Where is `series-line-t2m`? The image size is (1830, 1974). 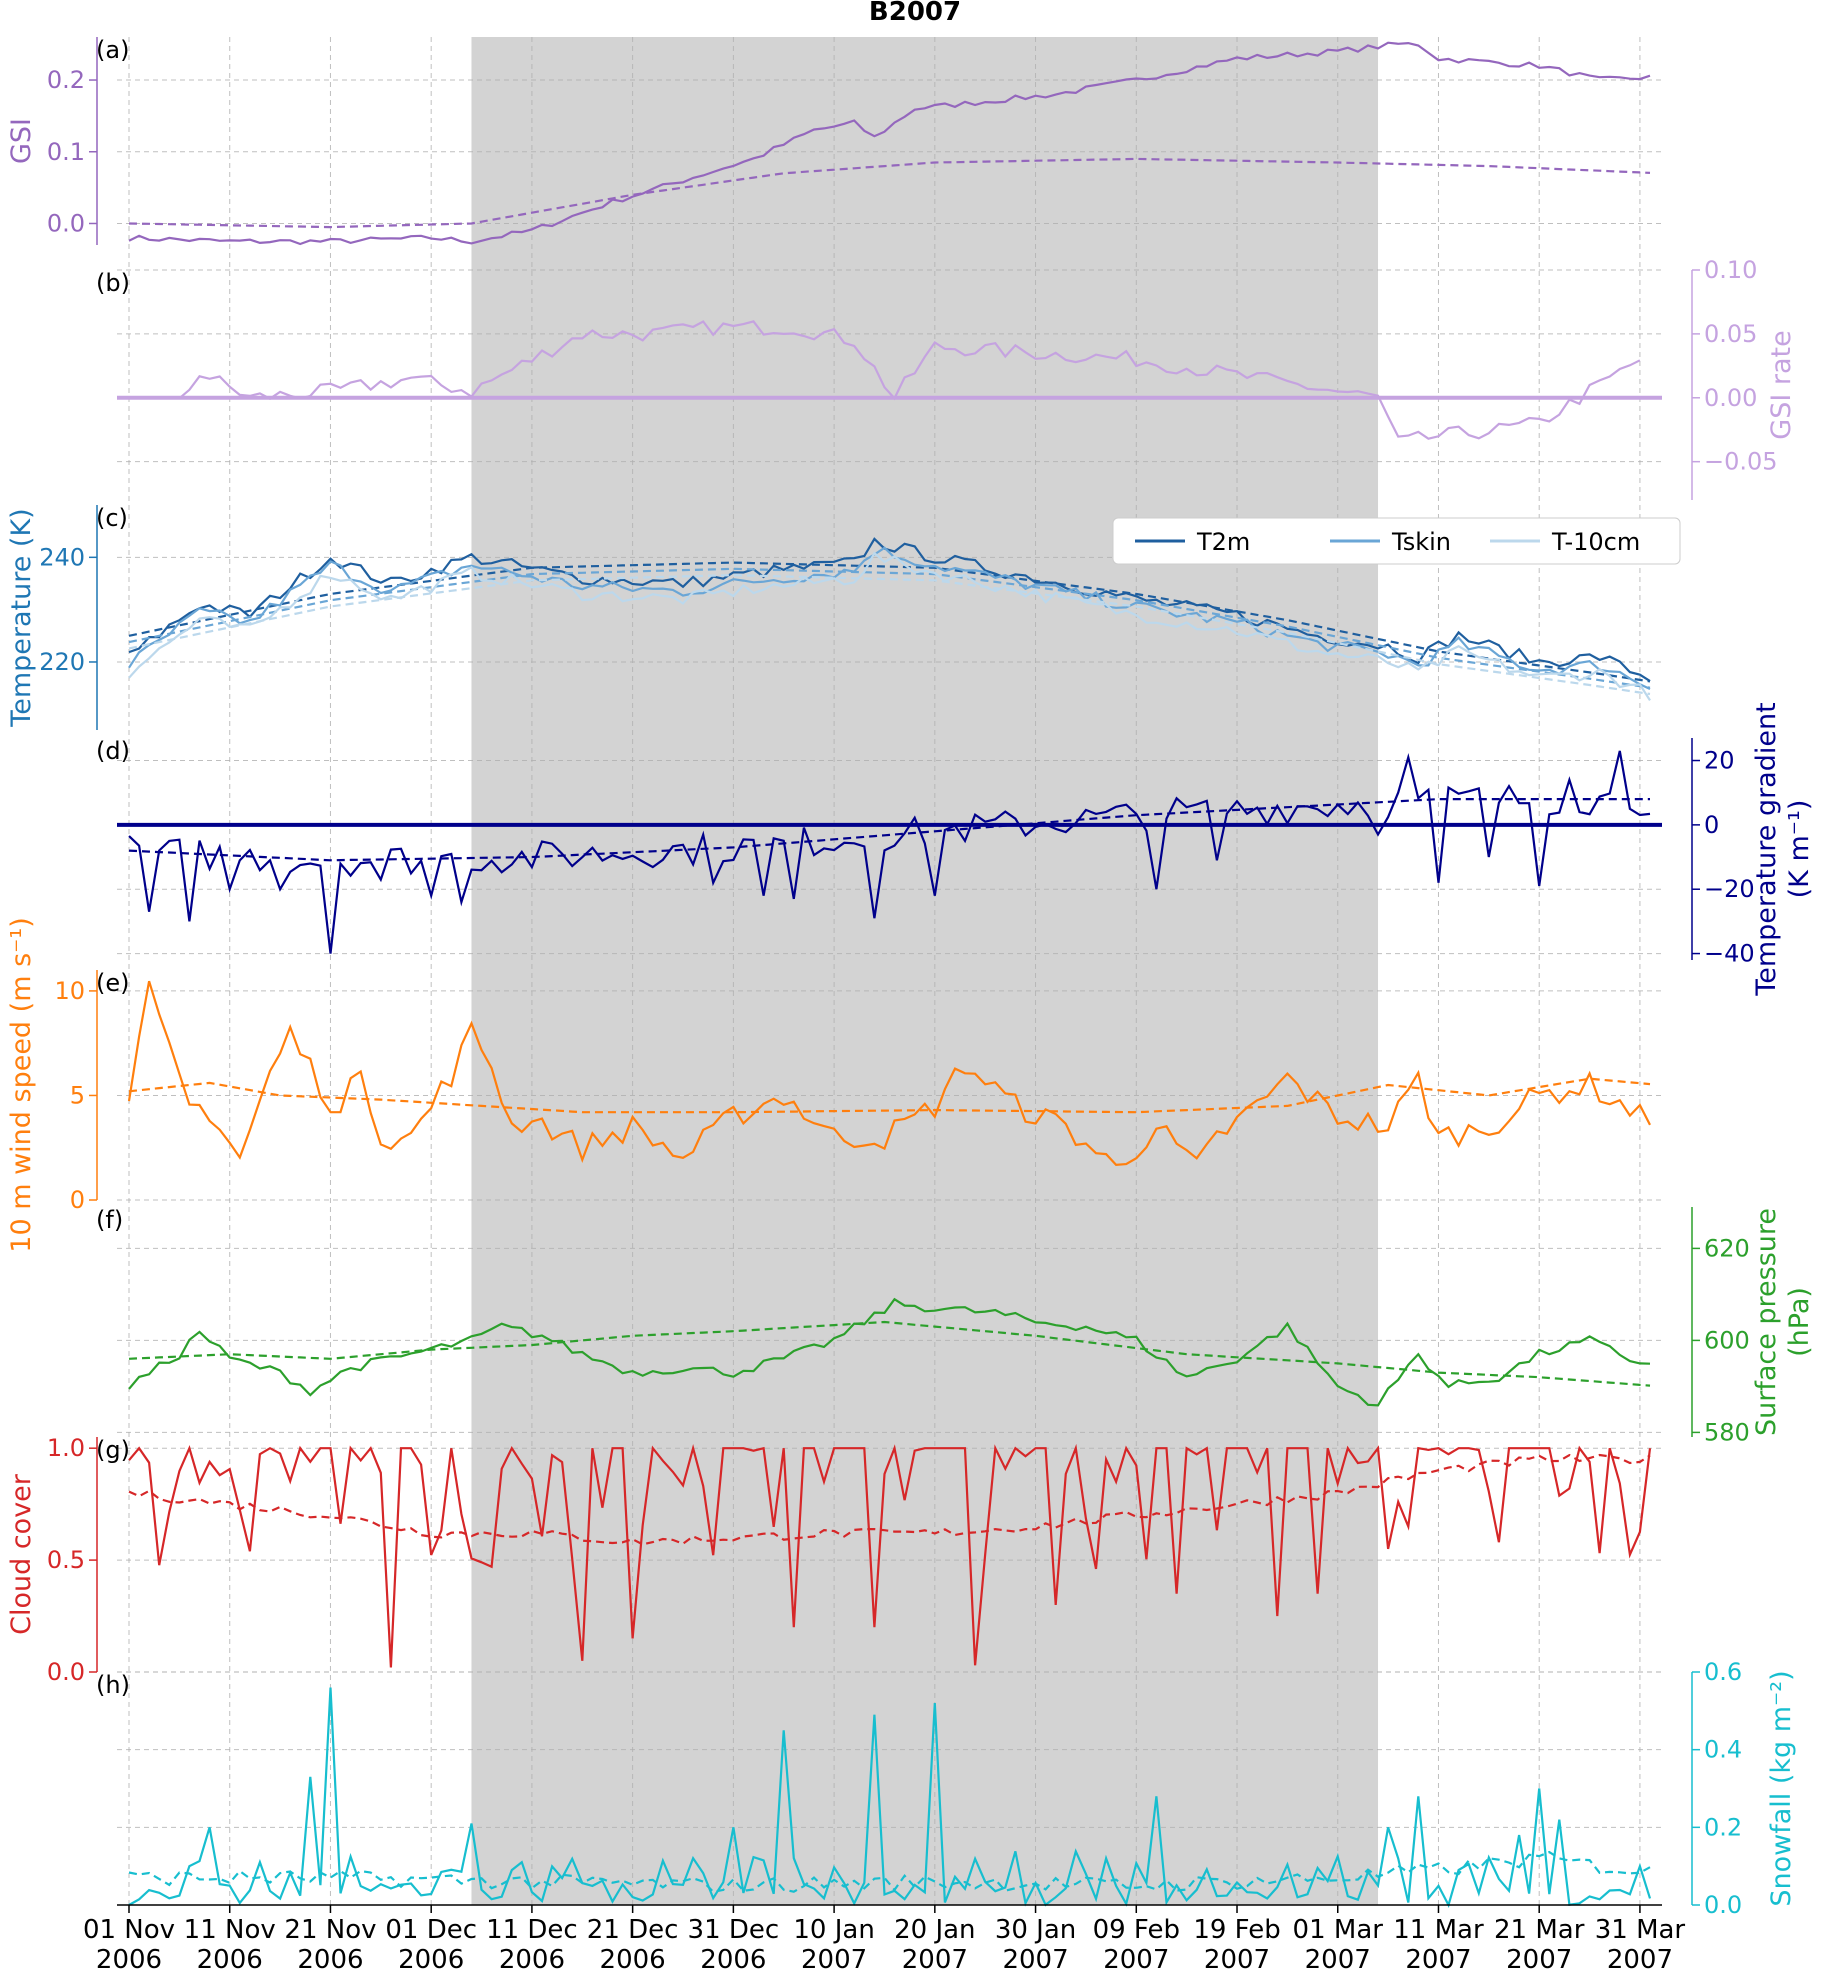
series-line-t2m is located at coordinates (889, 610).